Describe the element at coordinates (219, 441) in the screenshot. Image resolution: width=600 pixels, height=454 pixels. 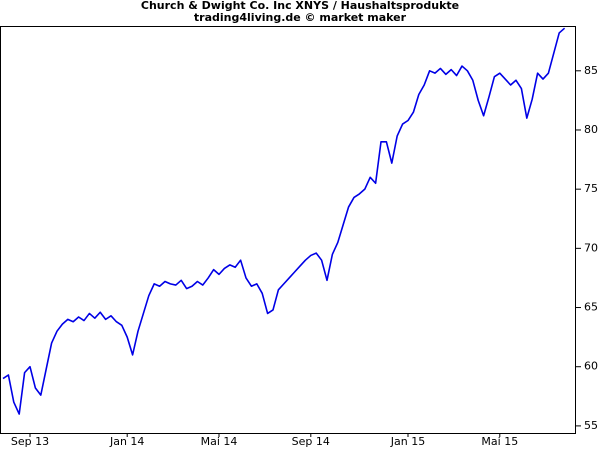
I see `x-tick-label: Mai 14` at that location.